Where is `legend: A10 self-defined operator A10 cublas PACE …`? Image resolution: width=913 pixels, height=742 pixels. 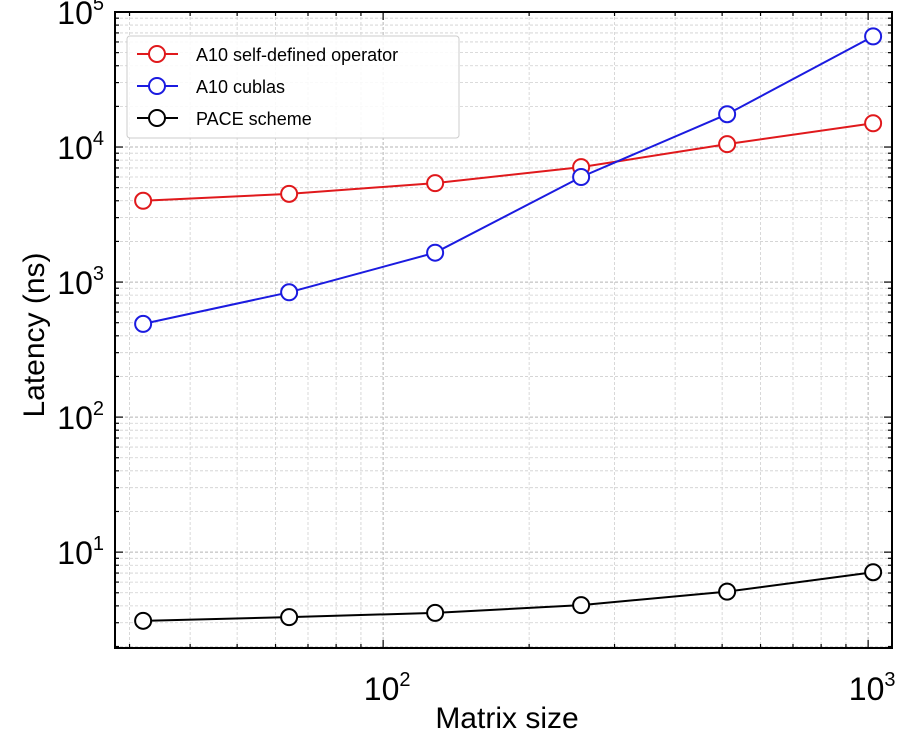
legend: A10 self-defined operator A10 cublas PACE … is located at coordinates (293, 87).